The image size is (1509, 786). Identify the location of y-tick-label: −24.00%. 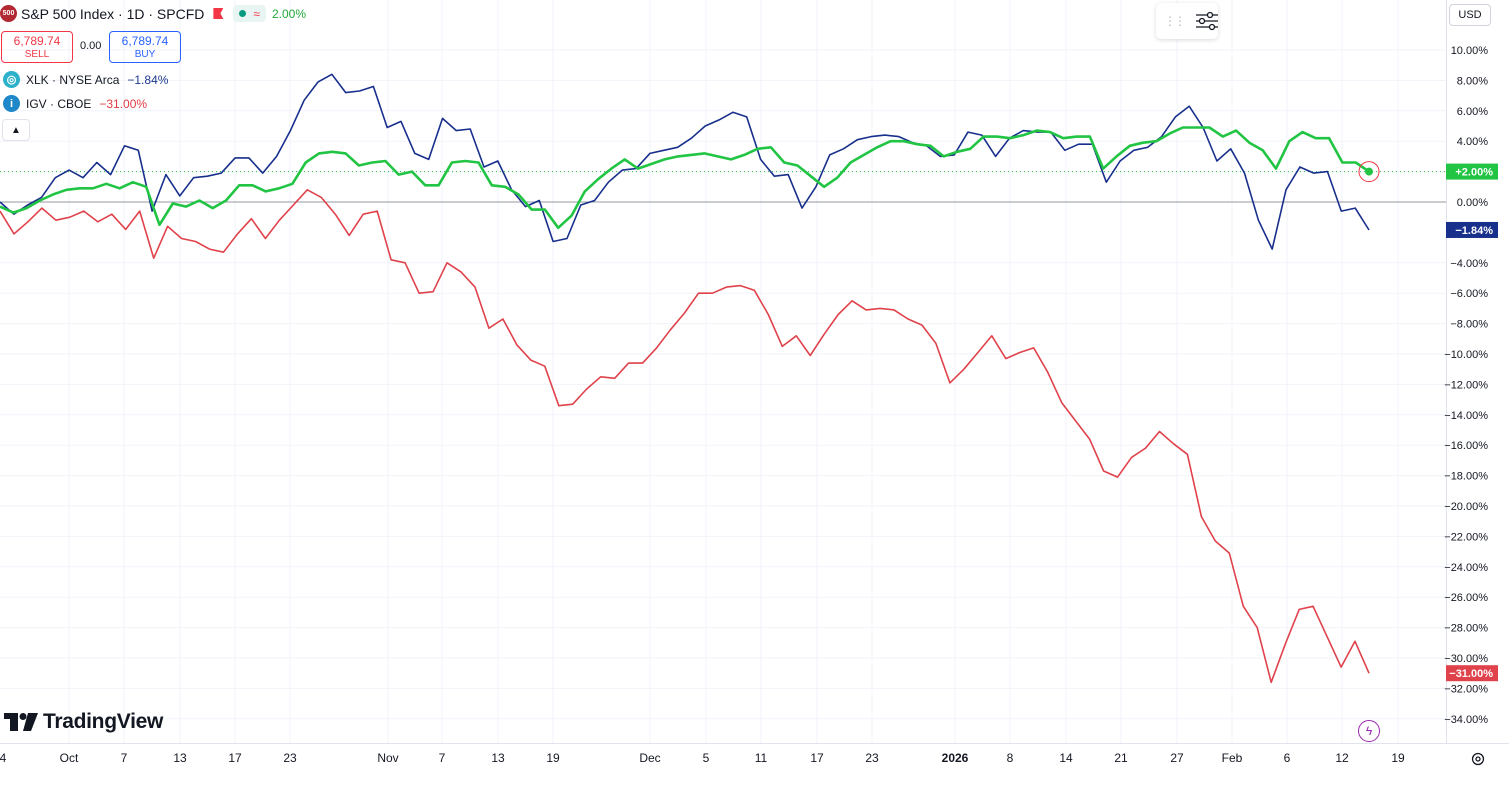
(1466, 568).